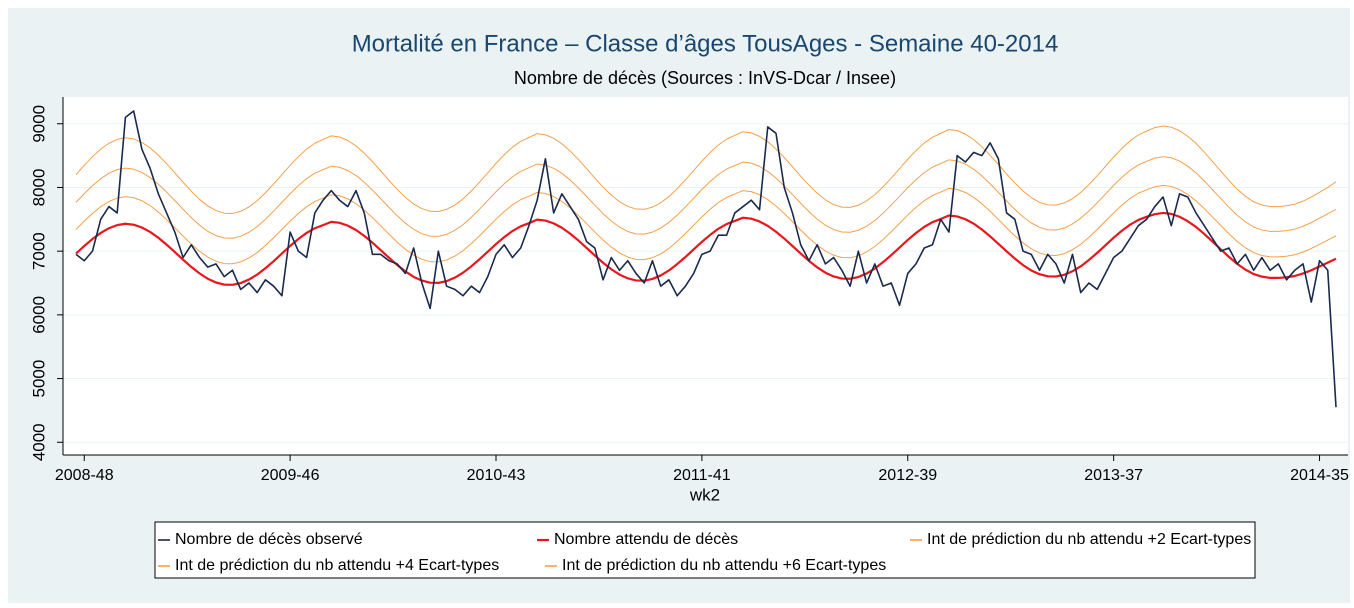 This screenshot has height=608, width=1354. Describe the element at coordinates (38, 379) in the screenshot. I see `y-tick-label: 5000` at that location.